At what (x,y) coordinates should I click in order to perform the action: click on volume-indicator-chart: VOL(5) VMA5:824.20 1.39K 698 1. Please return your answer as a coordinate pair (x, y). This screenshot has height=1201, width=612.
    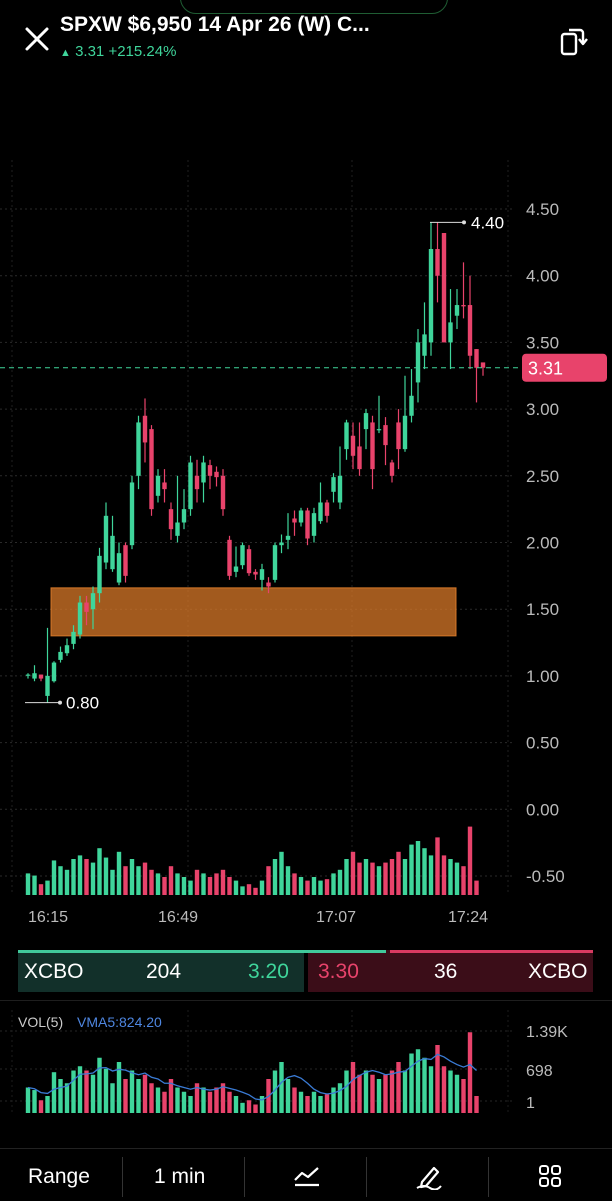
    Looking at the image, I should click on (306, 1075).